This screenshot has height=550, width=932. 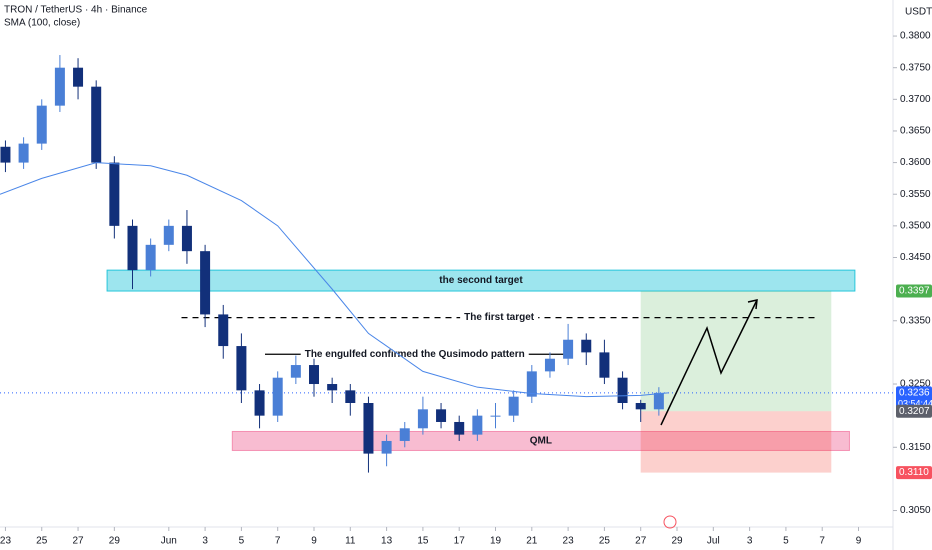 I want to click on y-tick-label: 0.3550, so click(x=915, y=194).